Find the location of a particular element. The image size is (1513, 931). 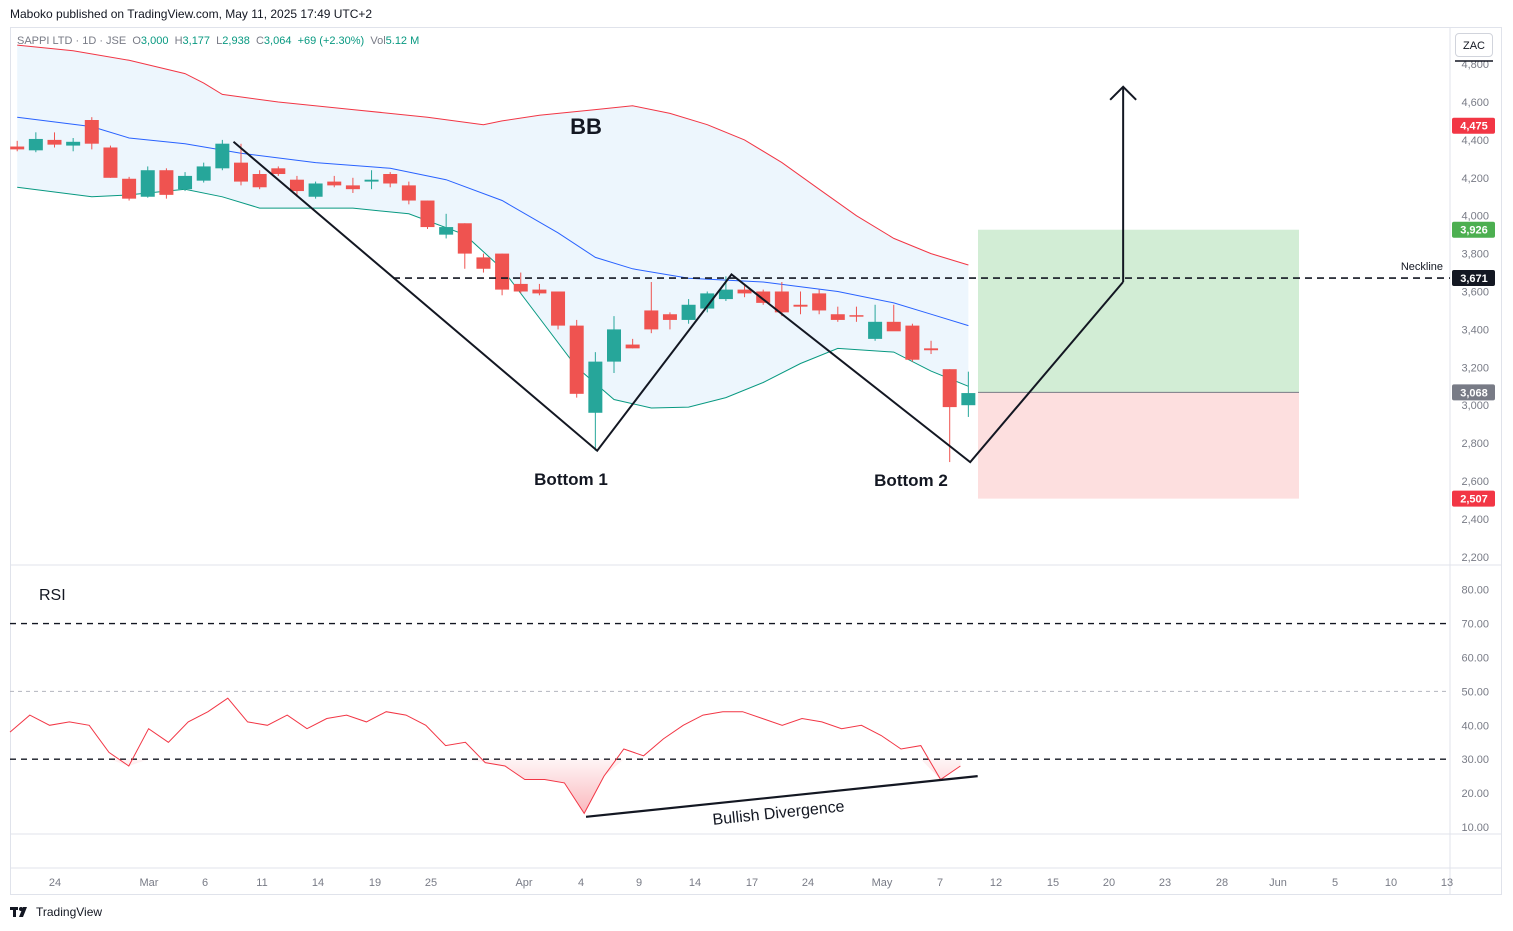

price-axis-tick: 4,600 is located at coordinates (1475, 103).